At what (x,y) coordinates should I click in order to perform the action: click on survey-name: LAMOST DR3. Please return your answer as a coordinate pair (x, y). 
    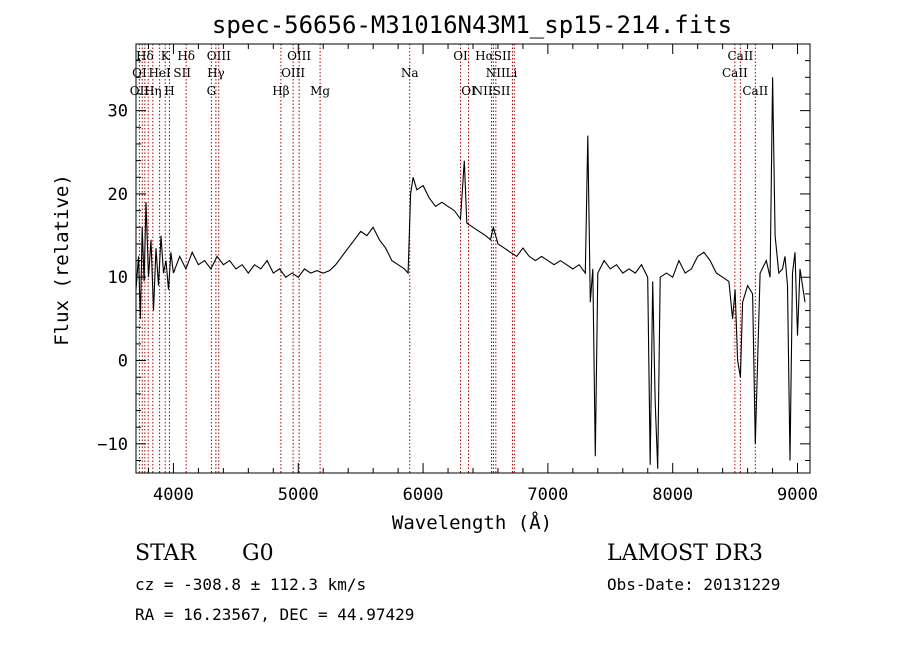
    Looking at the image, I should click on (685, 553).